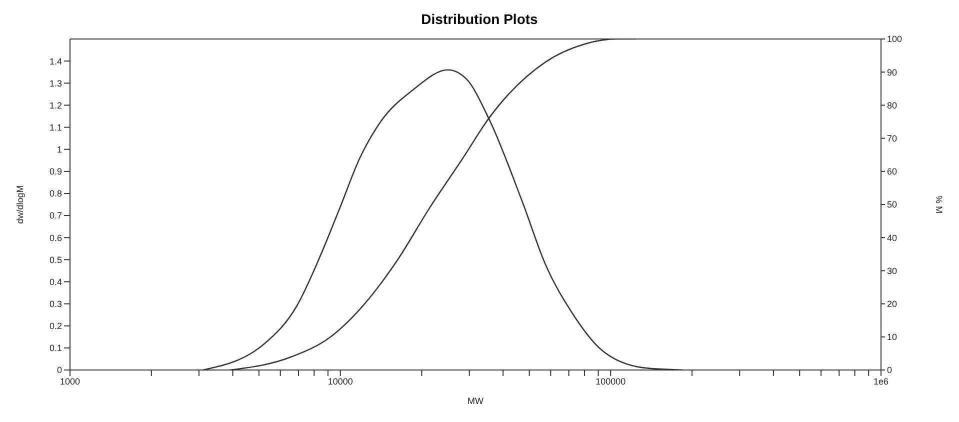 This screenshot has width=959, height=422. I want to click on y-tick-label: 1.1, so click(55, 127).